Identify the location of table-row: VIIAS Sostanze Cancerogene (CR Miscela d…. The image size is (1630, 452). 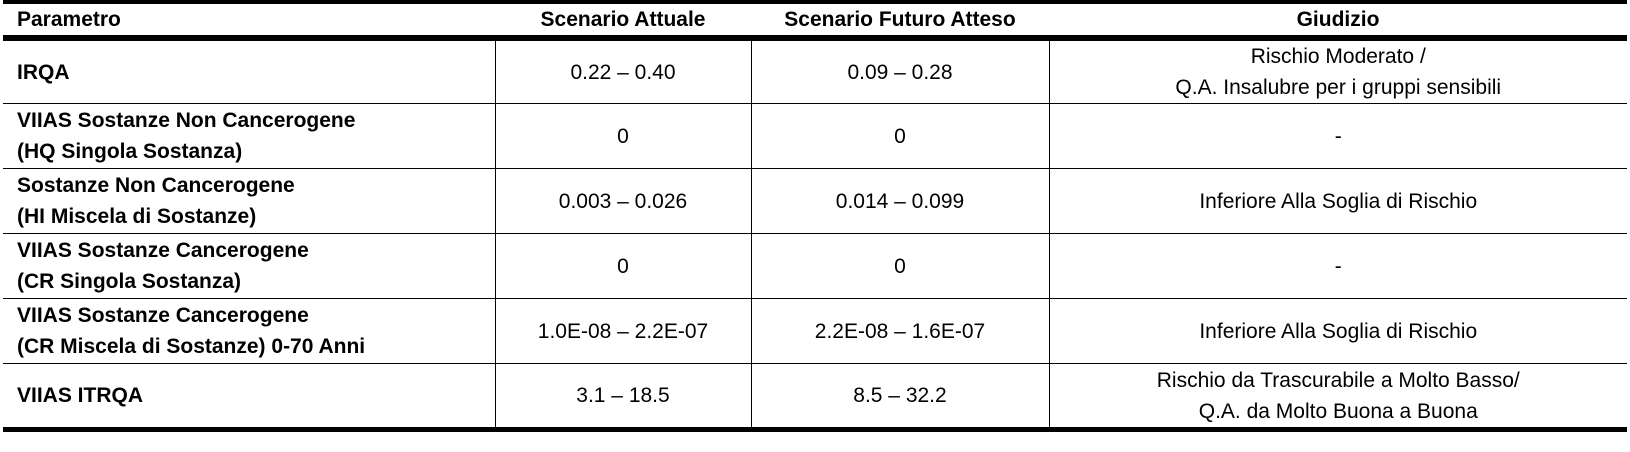
(815, 331).